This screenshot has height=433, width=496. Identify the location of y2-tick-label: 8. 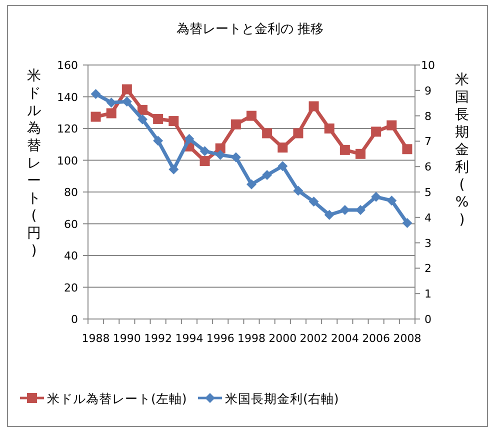
(428, 116).